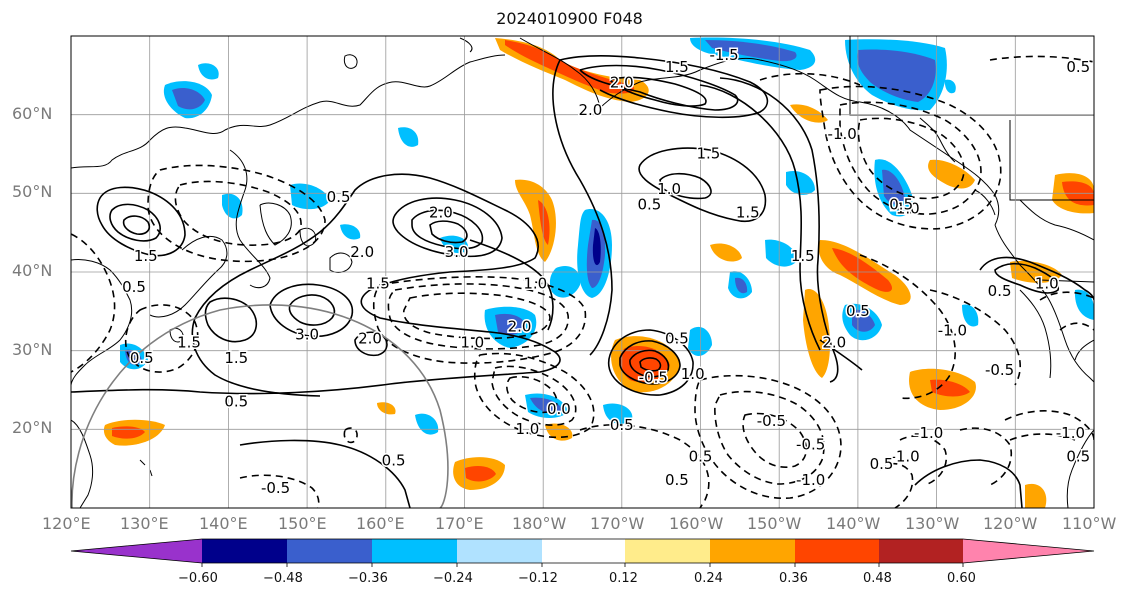 The width and height of the screenshot is (1139, 601). What do you see at coordinates (283, 578) in the screenshot?
I see `colorbar-tick-label: −0.48` at bounding box center [283, 578].